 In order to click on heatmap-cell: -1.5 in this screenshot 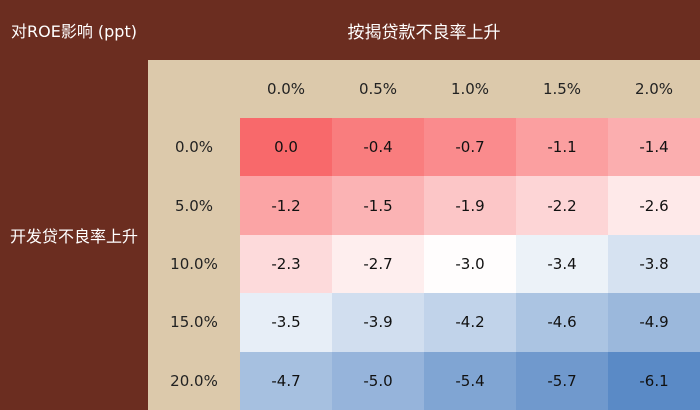, I will do `click(378, 205)`.